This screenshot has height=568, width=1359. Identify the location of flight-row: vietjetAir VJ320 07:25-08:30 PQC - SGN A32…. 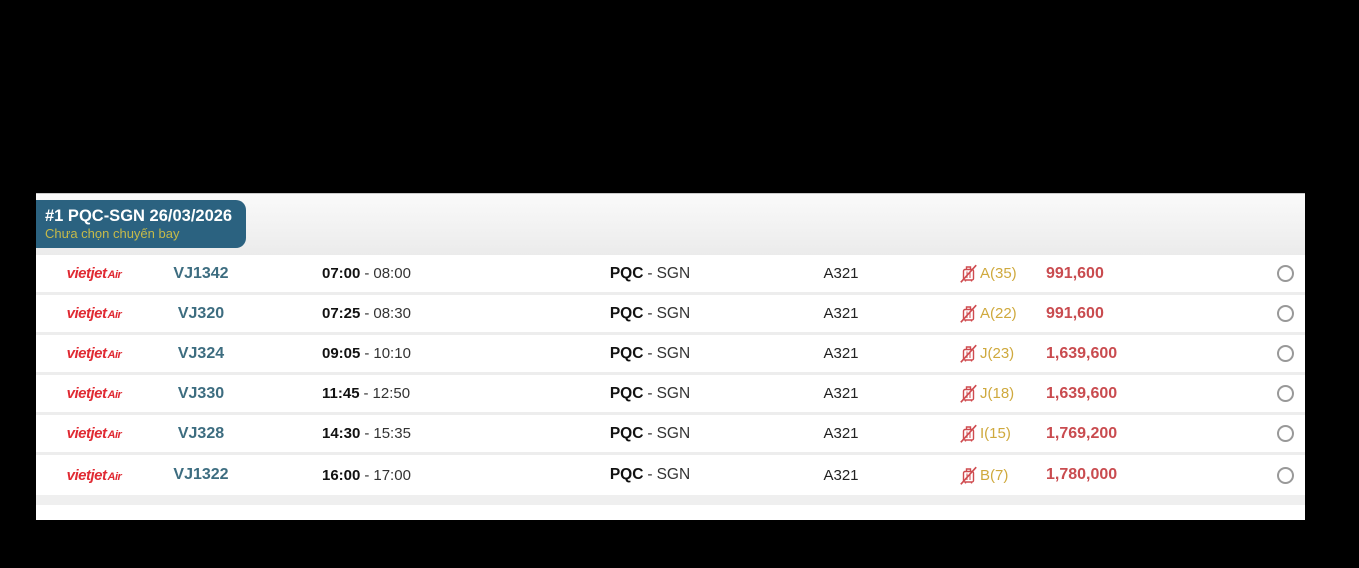
(670, 315).